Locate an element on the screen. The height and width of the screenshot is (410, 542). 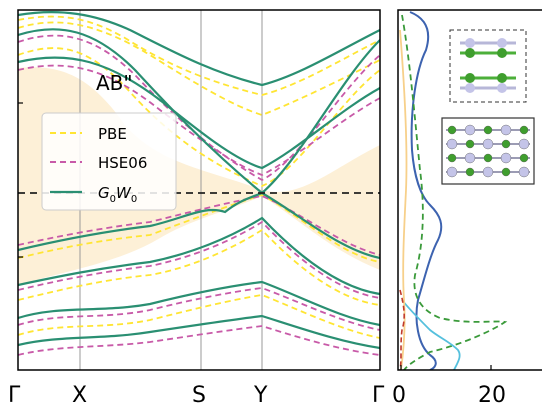
legend-label-pbe: PBE is located at coordinates (112, 134).